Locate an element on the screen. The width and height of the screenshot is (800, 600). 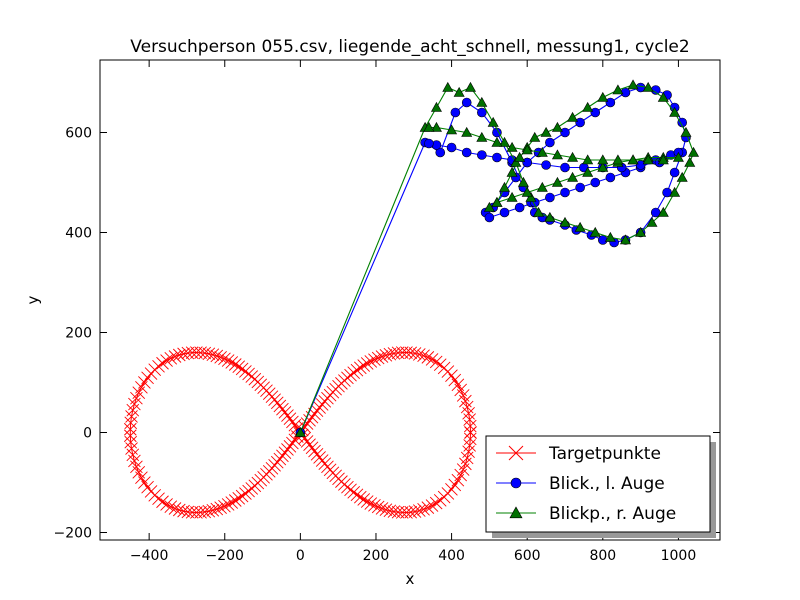
legend-marker-circle is located at coordinates (516, 483).